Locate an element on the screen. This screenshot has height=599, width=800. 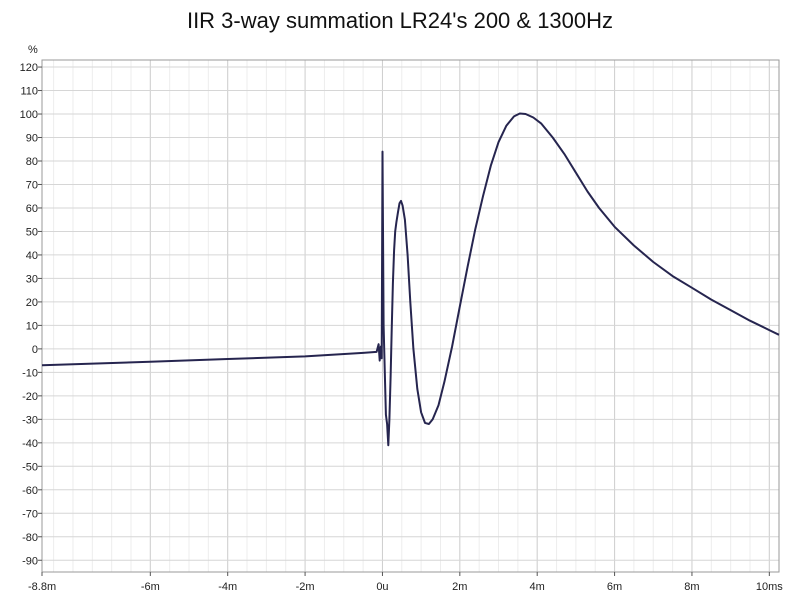
x-tick-label: 10ms is located at coordinates (769, 587).